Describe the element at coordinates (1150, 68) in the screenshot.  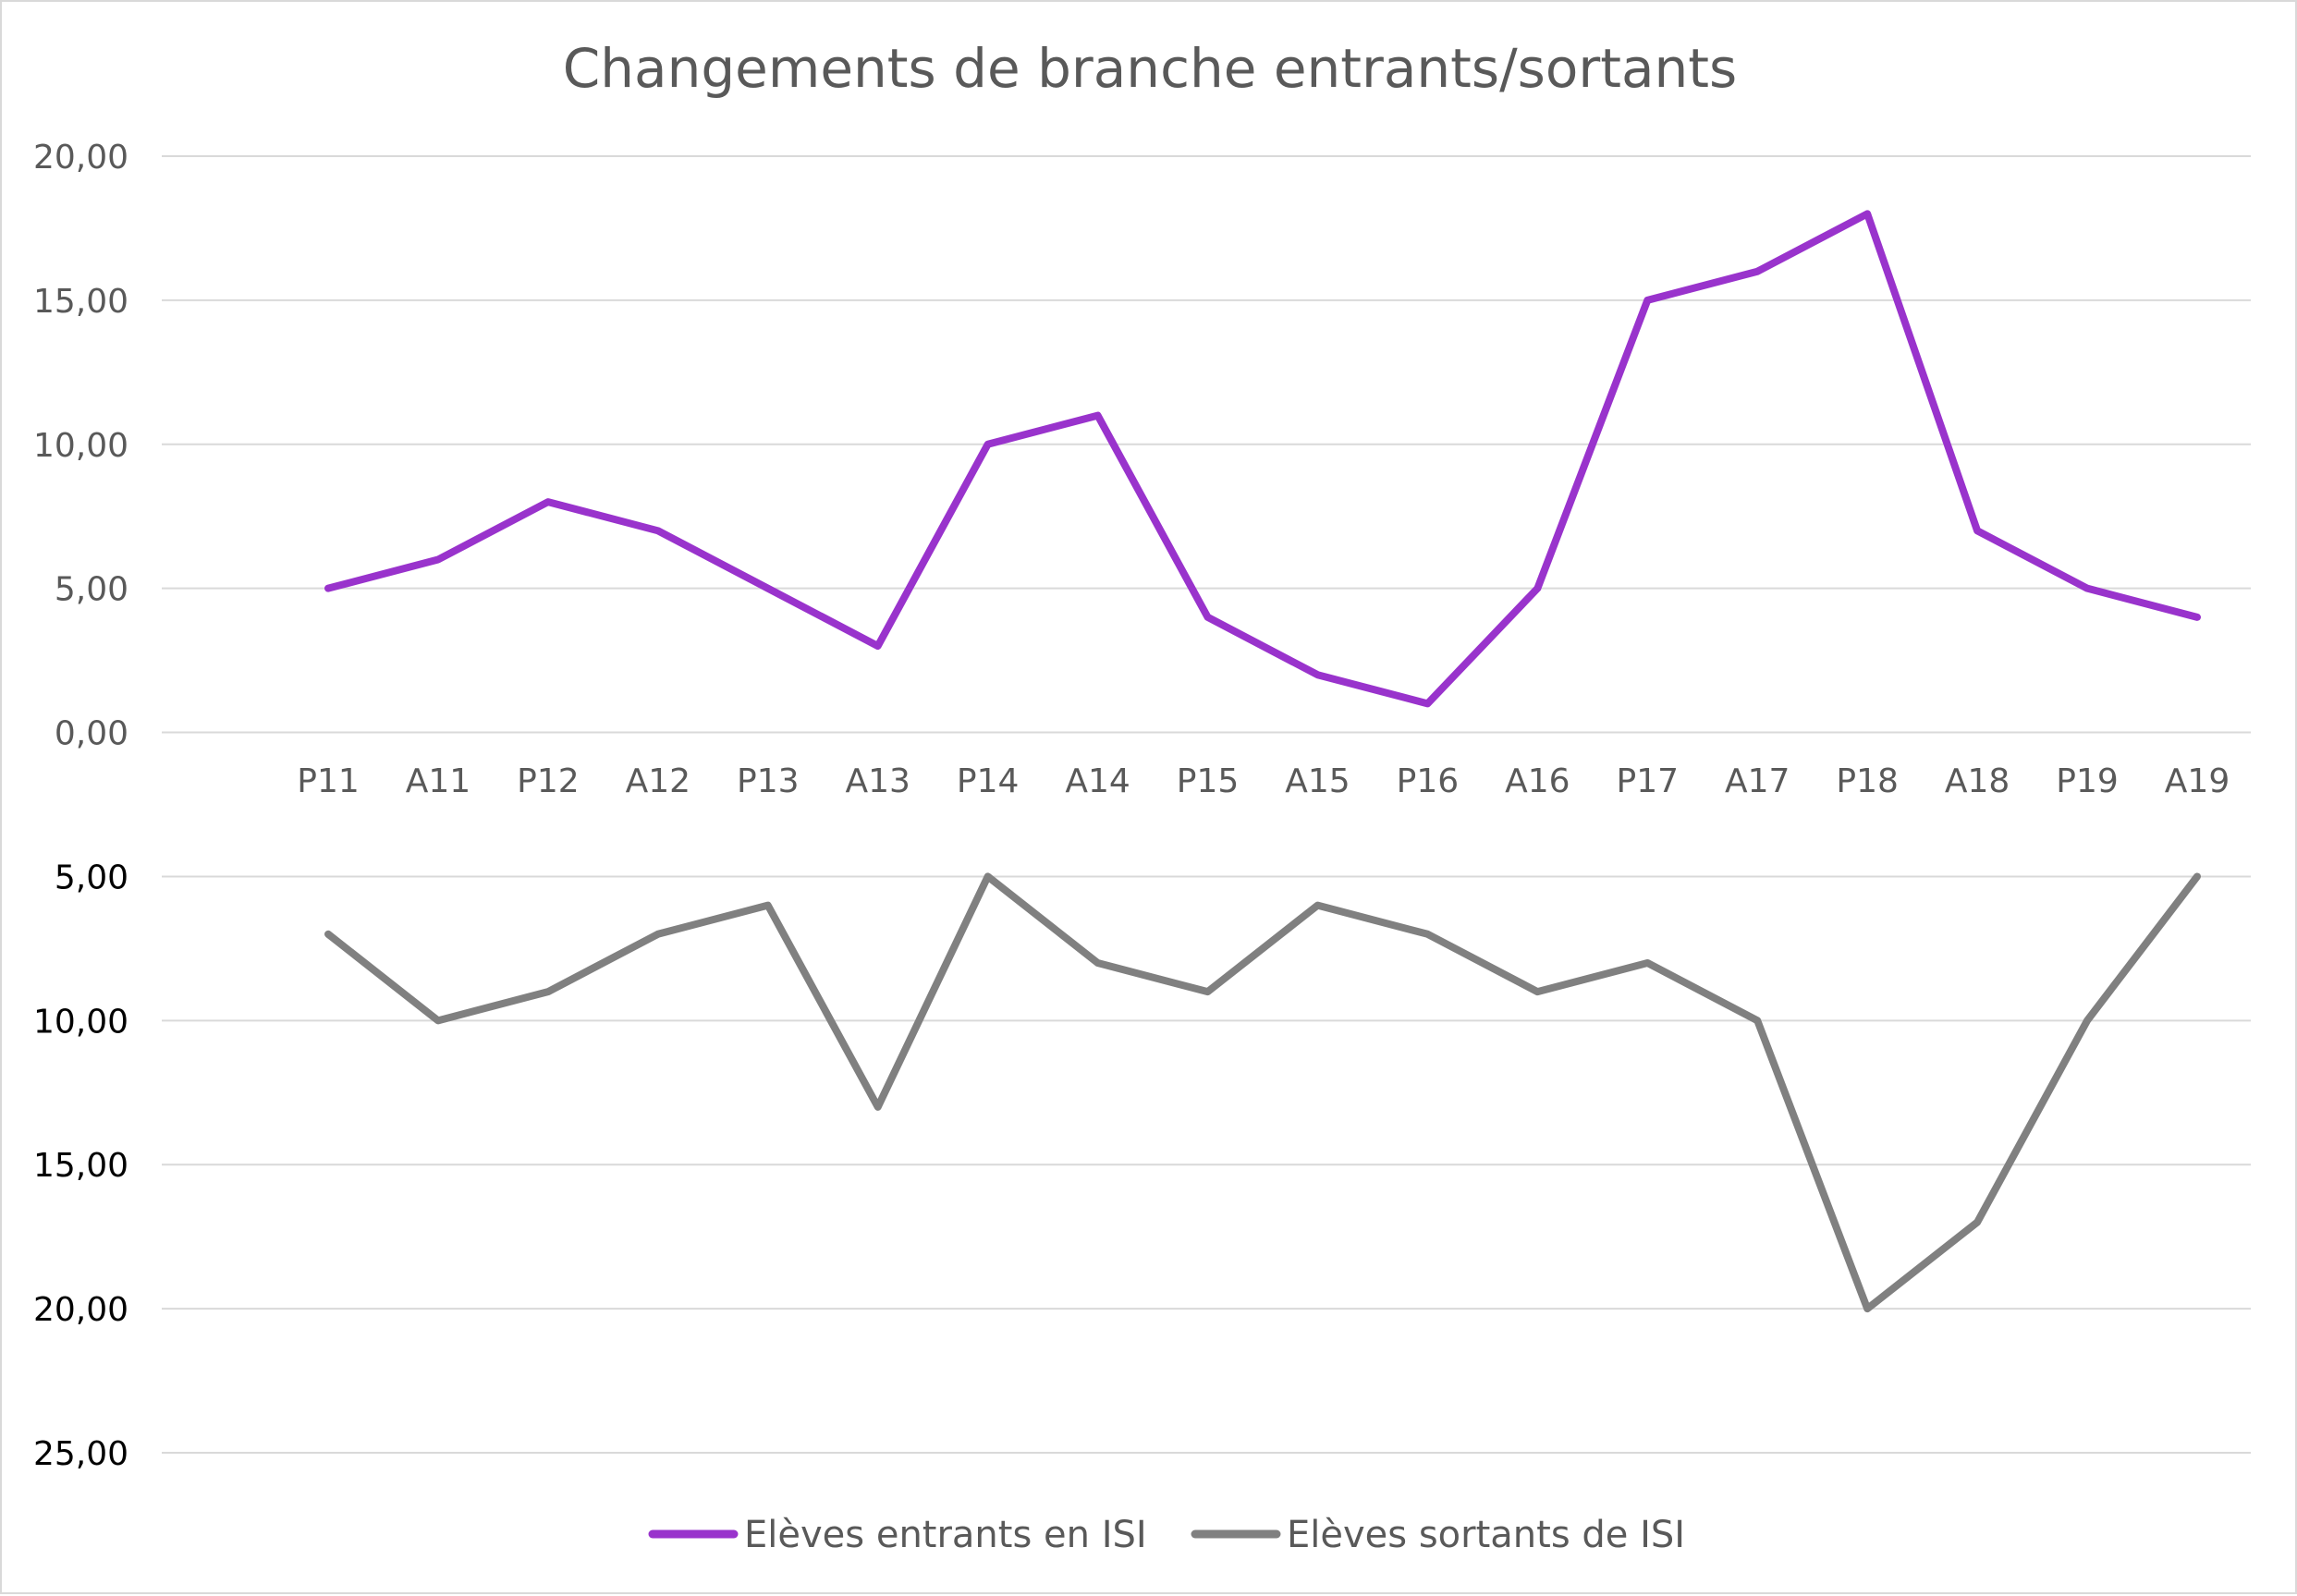
I see `chart-title: Changements de branche entrants/sortants` at that location.